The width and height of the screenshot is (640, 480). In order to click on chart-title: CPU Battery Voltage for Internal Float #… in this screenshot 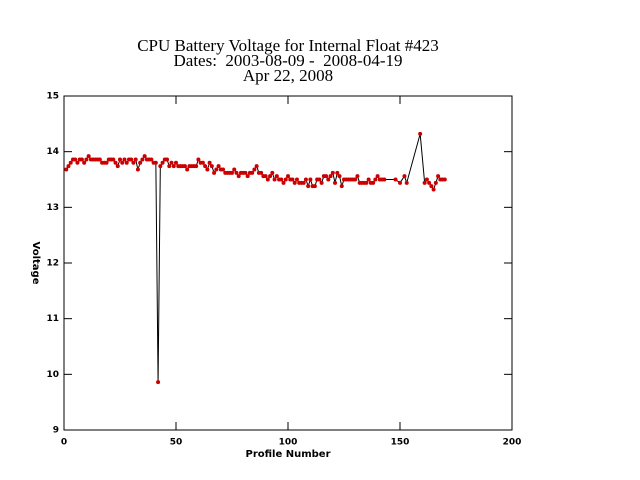, I will do `click(288, 45)`.